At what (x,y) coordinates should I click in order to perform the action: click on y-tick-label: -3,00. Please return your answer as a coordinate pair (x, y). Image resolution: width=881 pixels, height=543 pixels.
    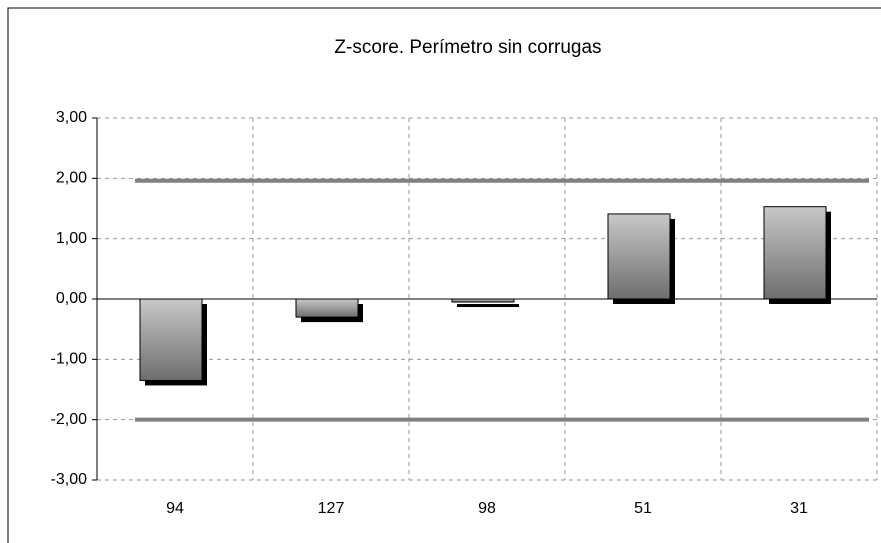
    Looking at the image, I should click on (69, 479).